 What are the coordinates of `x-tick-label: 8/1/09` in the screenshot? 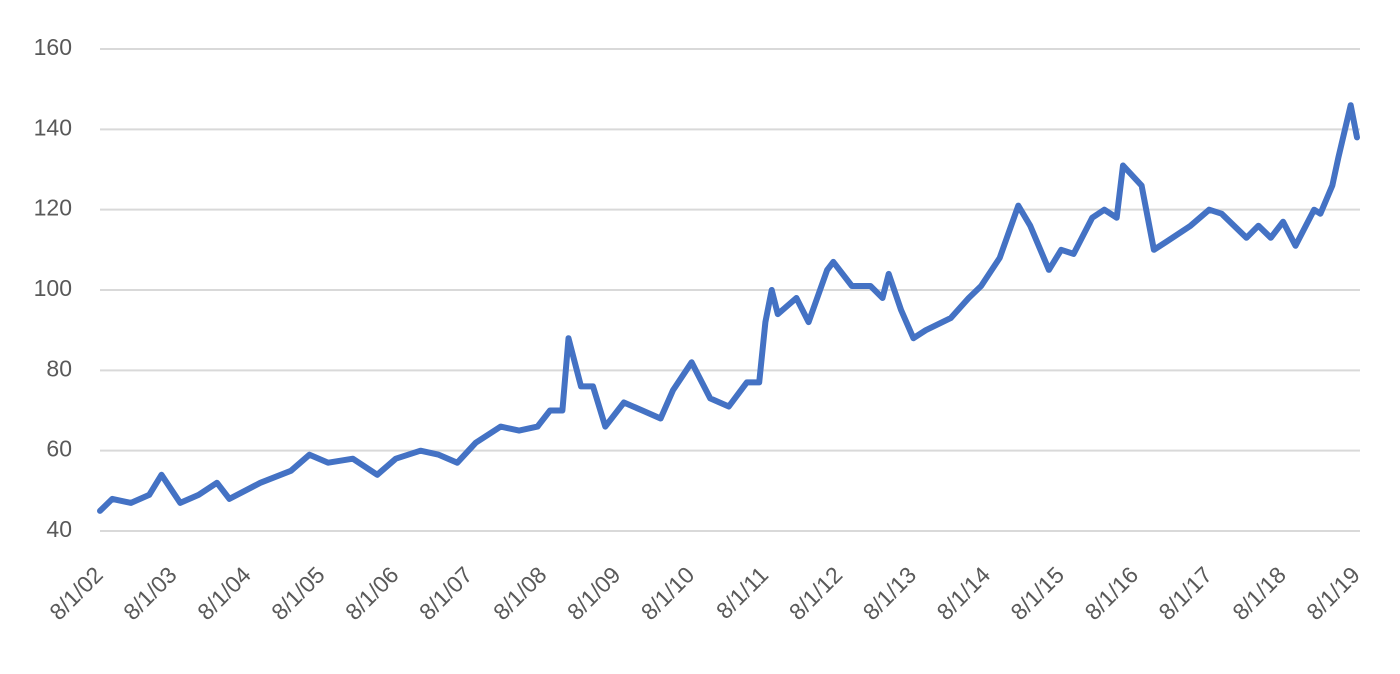 It's located at (594, 593).